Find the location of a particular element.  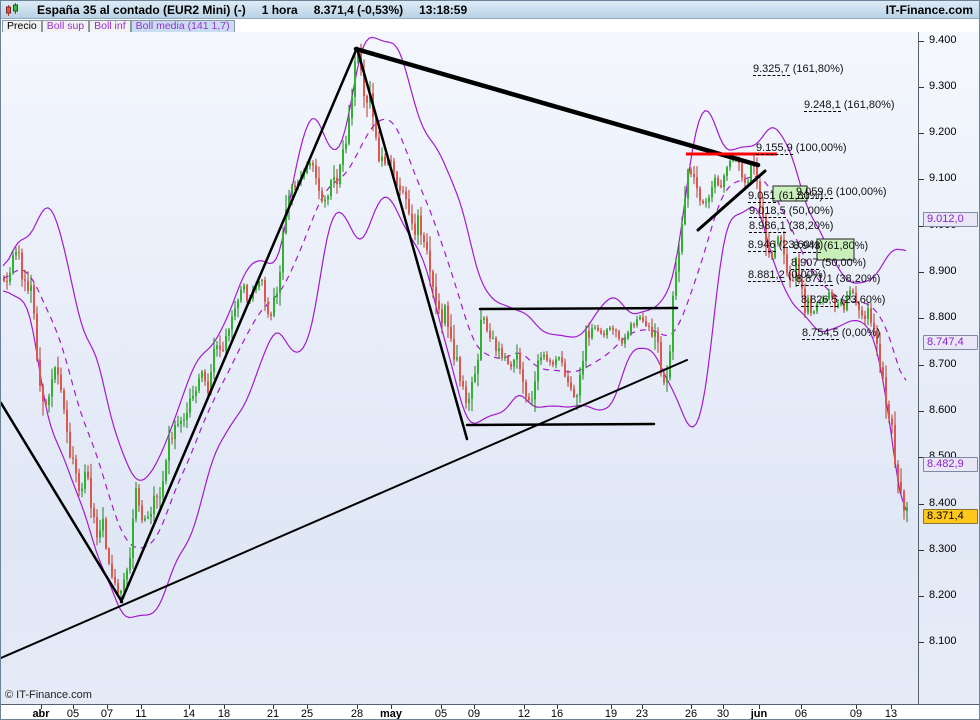

brand-label: IT-Finance.com is located at coordinates (929, 9).